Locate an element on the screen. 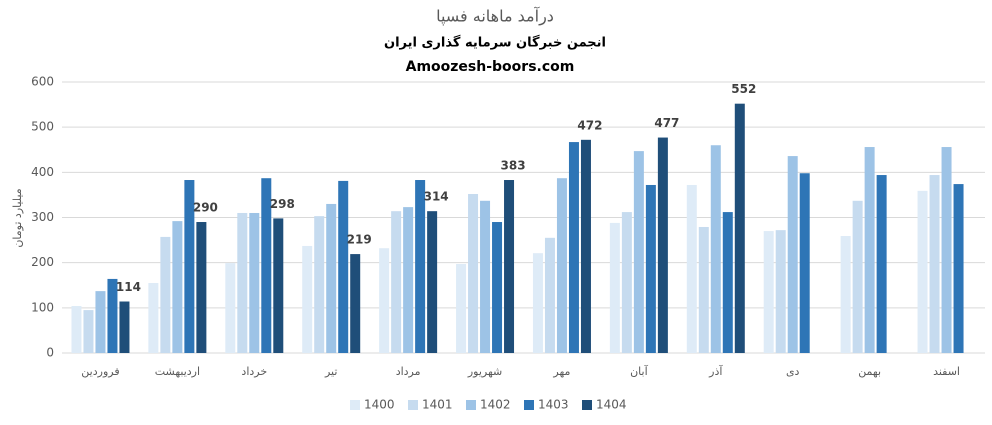 The height and width of the screenshot is (425, 992). y-tick-label: 300 is located at coordinates (42, 217).